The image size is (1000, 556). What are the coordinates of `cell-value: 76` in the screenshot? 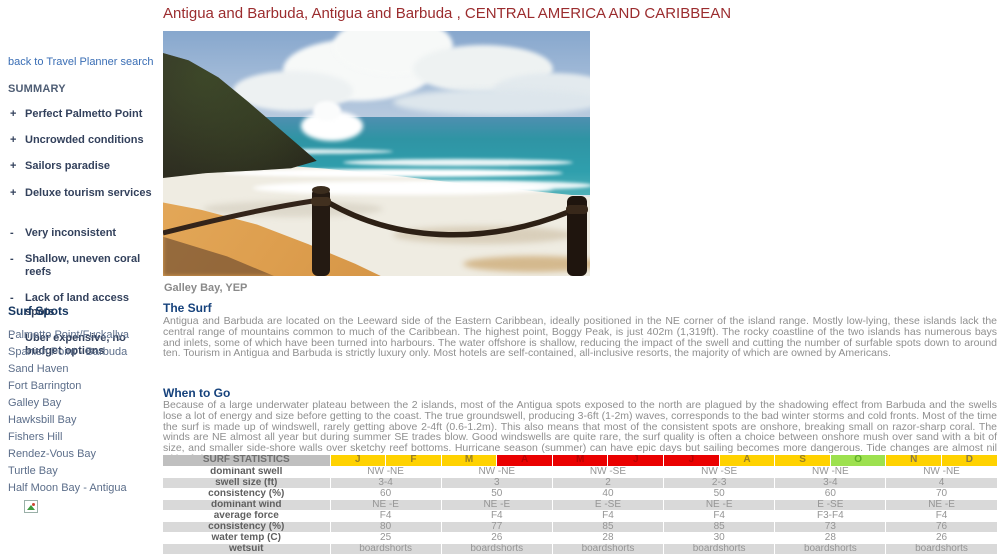 It's located at (941, 527).